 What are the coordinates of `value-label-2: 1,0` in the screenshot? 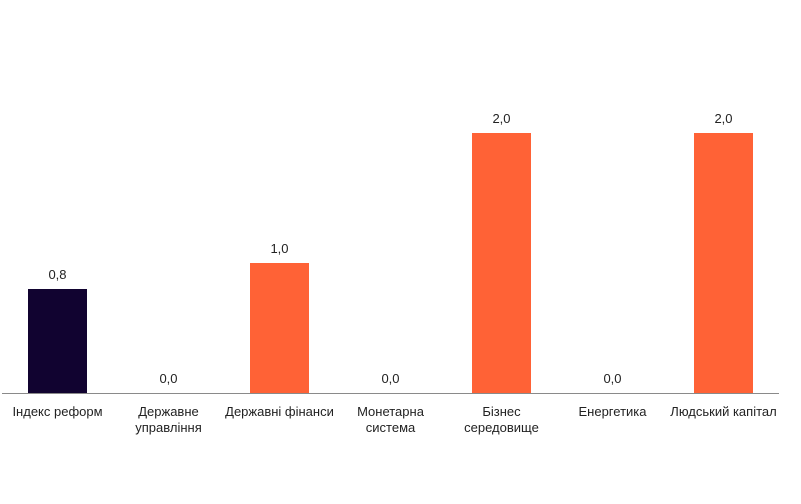 It's located at (279, 248).